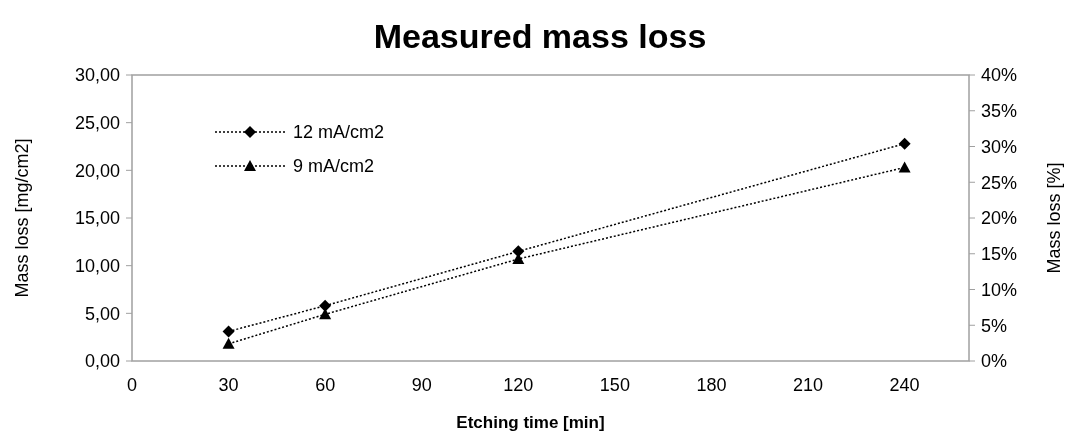  Describe the element at coordinates (97, 265) in the screenshot. I see `y-tick-label: 10,00` at that location.